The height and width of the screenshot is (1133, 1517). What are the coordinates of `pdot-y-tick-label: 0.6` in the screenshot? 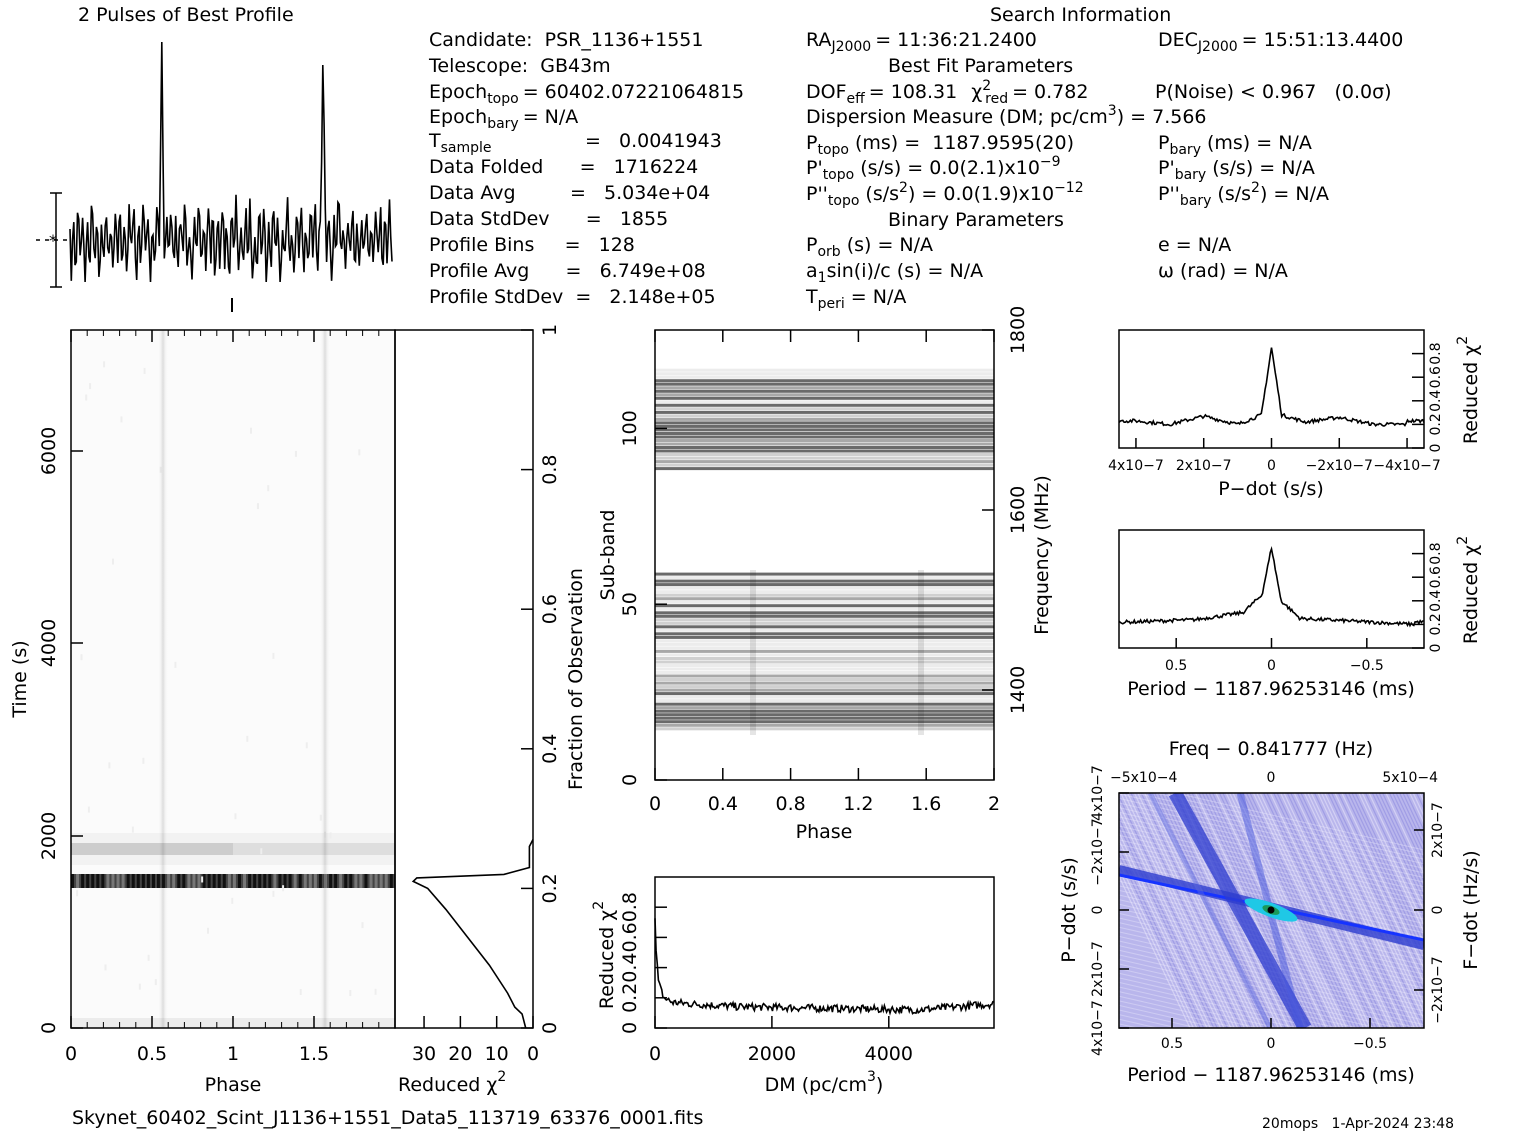 It's located at (1436, 377).